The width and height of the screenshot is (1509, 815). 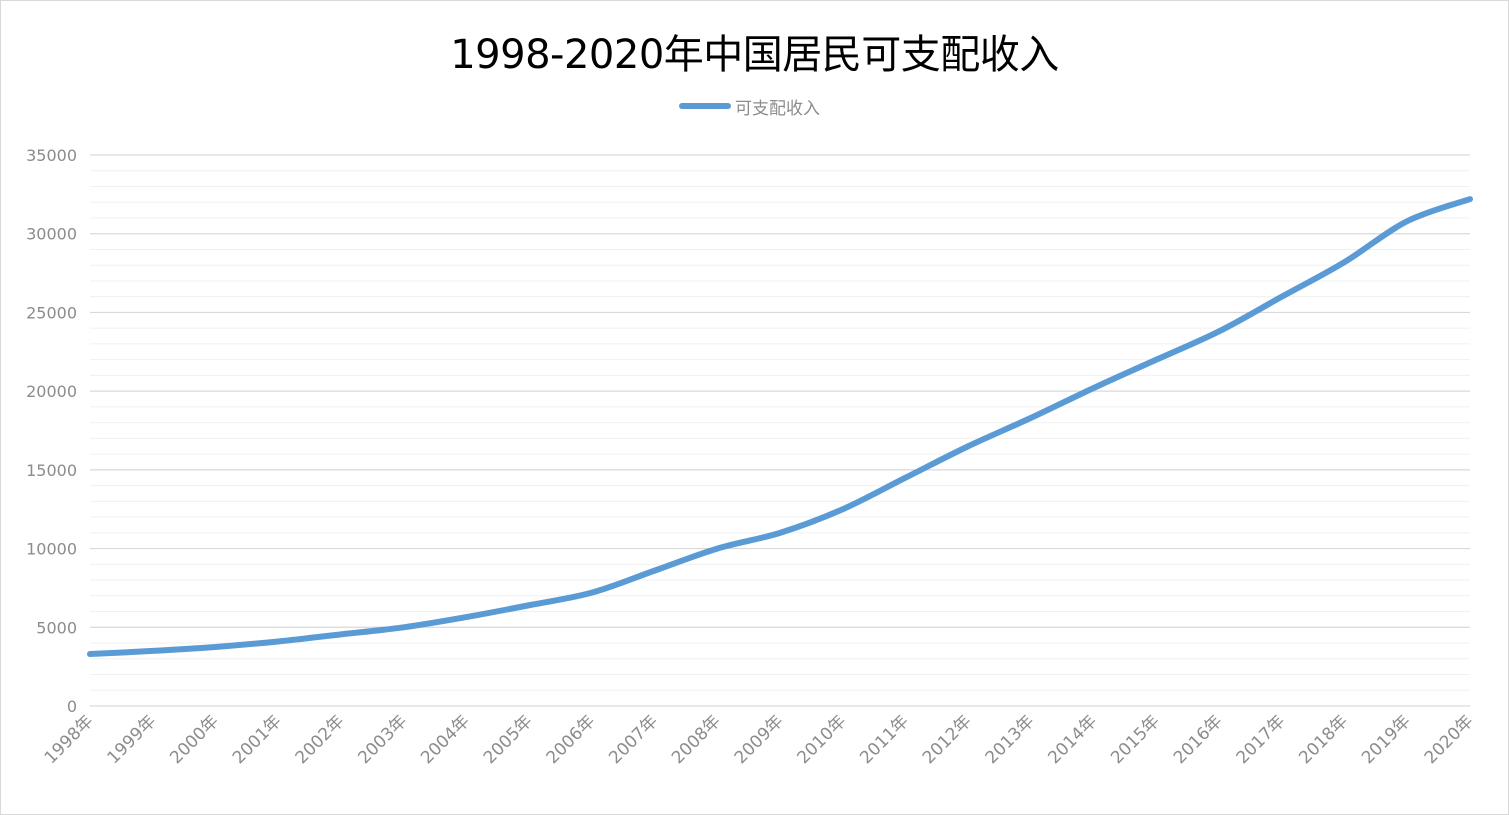 I want to click on x-tick-label: 2000年, so click(x=194, y=739).